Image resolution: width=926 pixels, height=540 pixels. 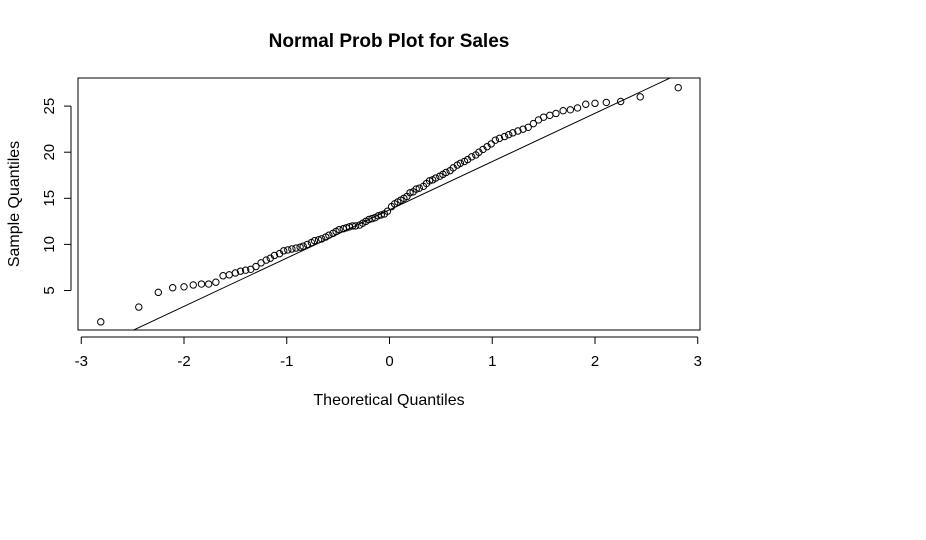 What do you see at coordinates (389, 41) in the screenshot?
I see `chart-title: Normal Prob Plot for Sales` at bounding box center [389, 41].